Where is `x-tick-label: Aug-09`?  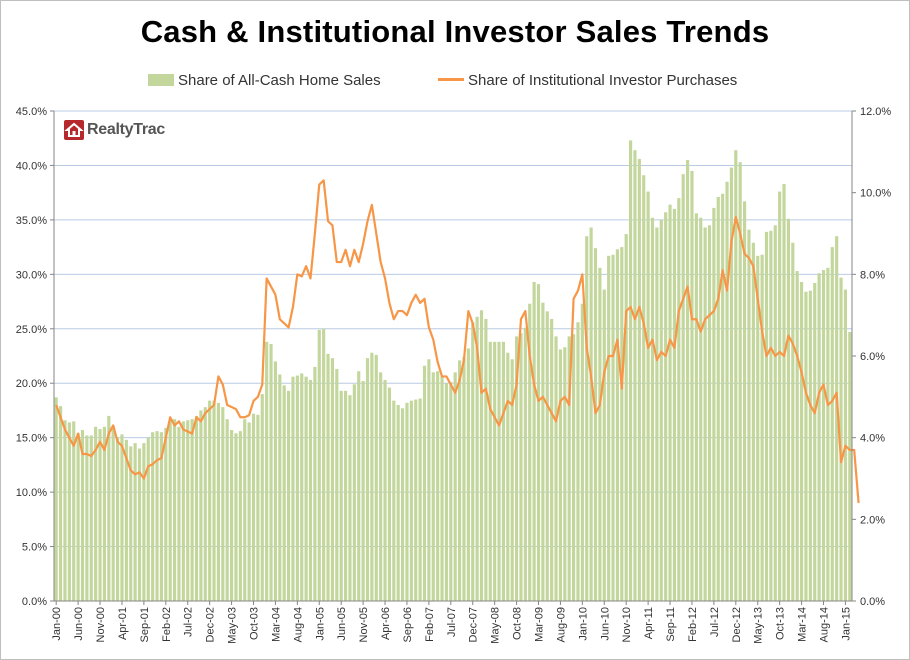 x-tick-label: Aug-09 is located at coordinates (561, 624).